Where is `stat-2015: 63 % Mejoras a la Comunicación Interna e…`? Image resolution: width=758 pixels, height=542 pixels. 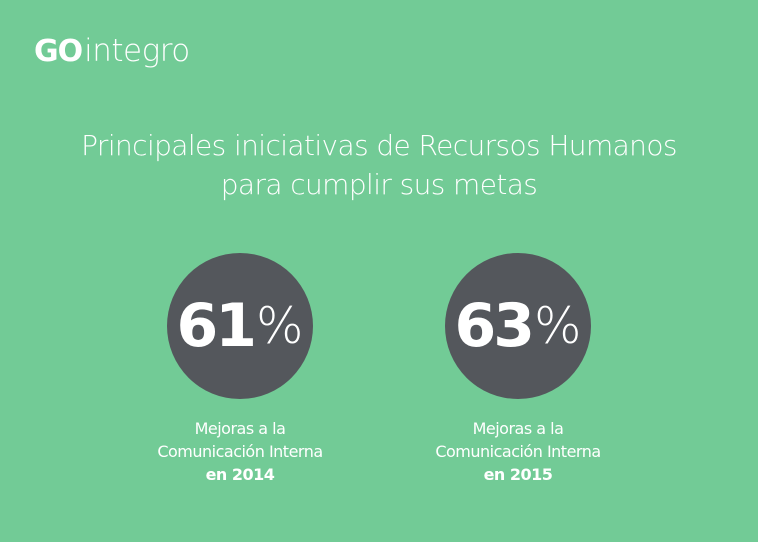
stat-2015: 63 % Mejoras a la Comunicación Interna e… is located at coordinates (518, 369).